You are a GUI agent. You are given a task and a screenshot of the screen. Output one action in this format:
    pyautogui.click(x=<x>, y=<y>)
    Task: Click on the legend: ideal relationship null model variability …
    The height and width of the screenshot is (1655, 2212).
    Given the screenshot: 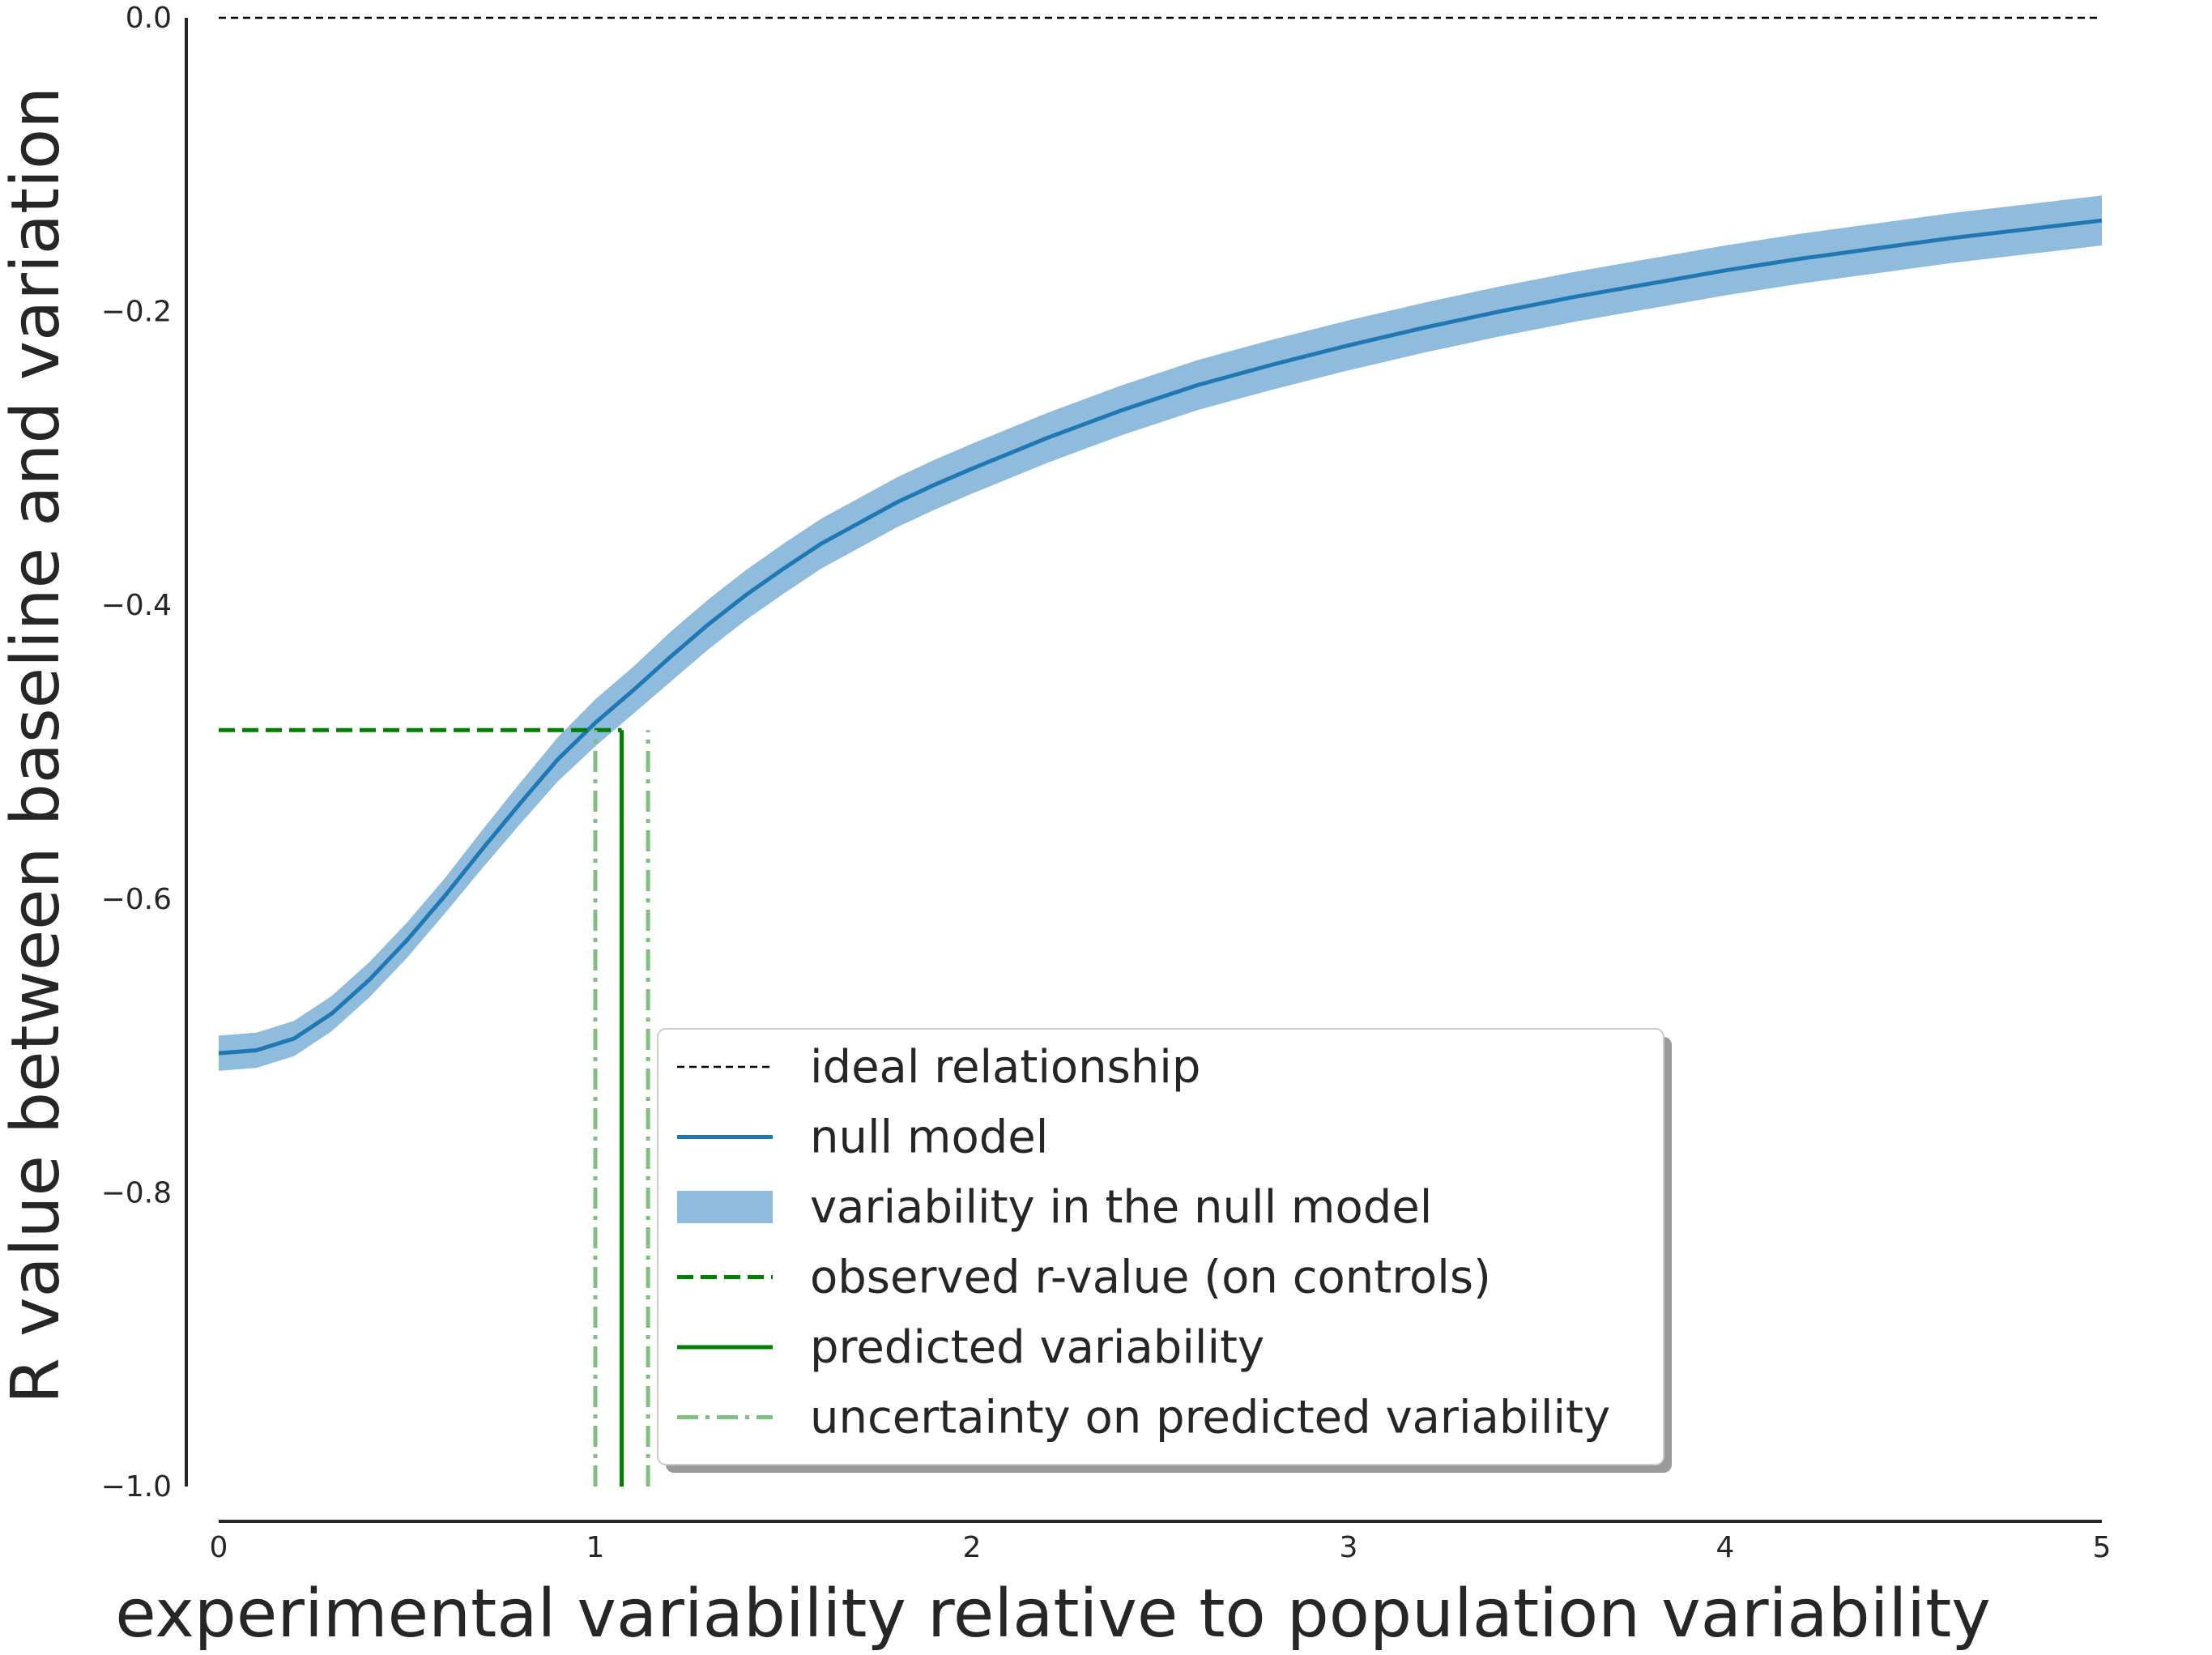 What is the action you would take?
    pyautogui.click(x=1164, y=1250)
    